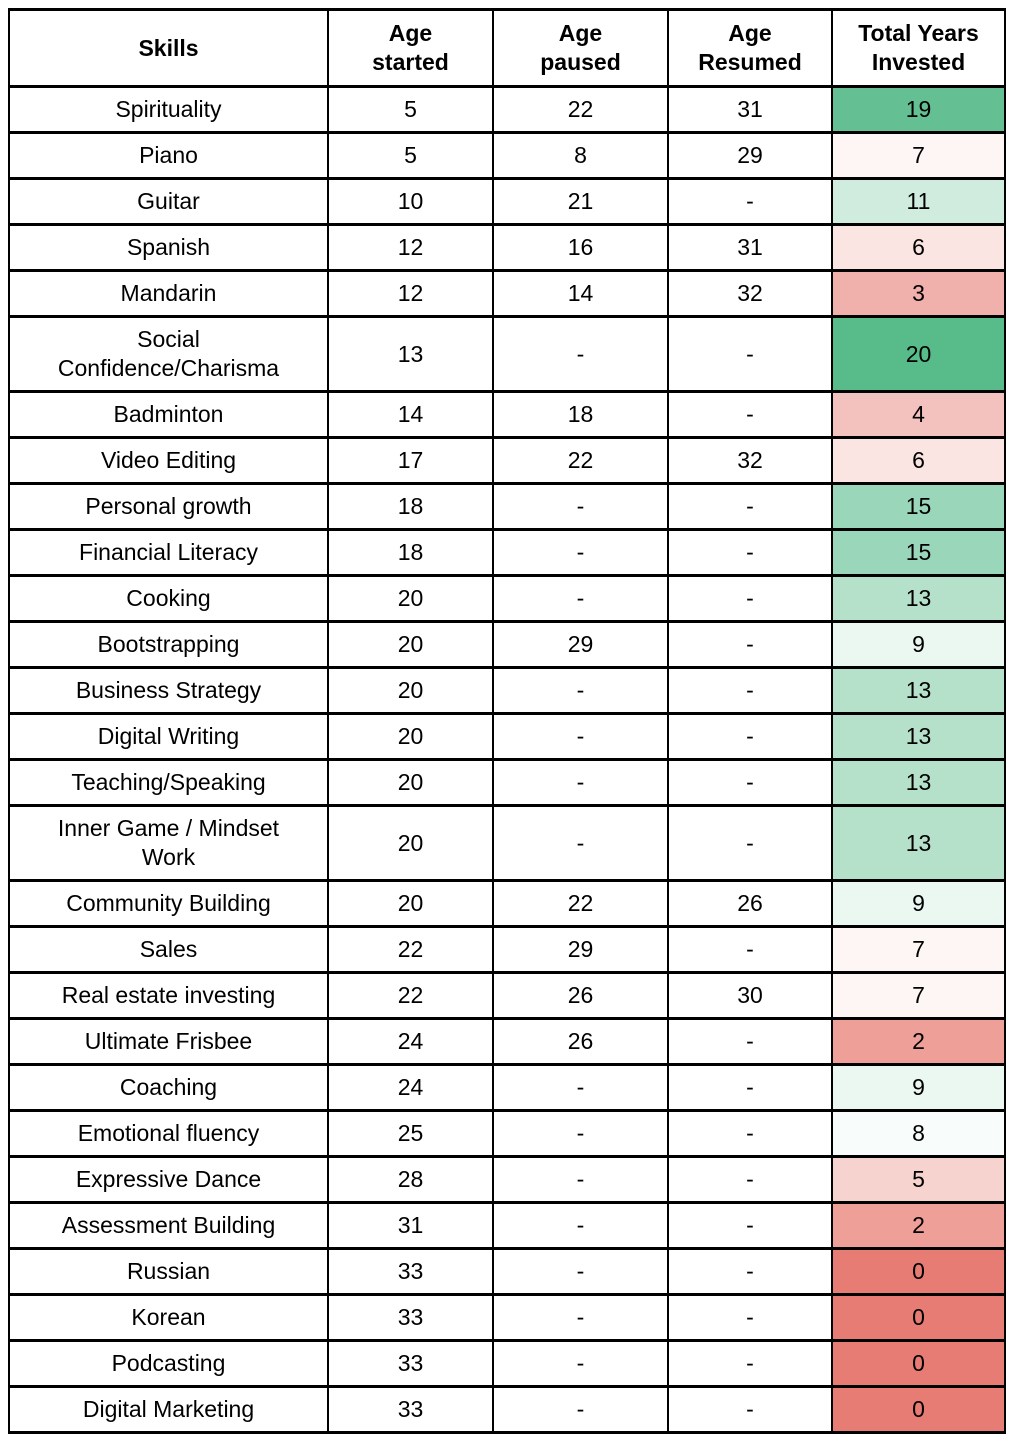  I want to click on age-started-cell: 18, so click(410, 552).